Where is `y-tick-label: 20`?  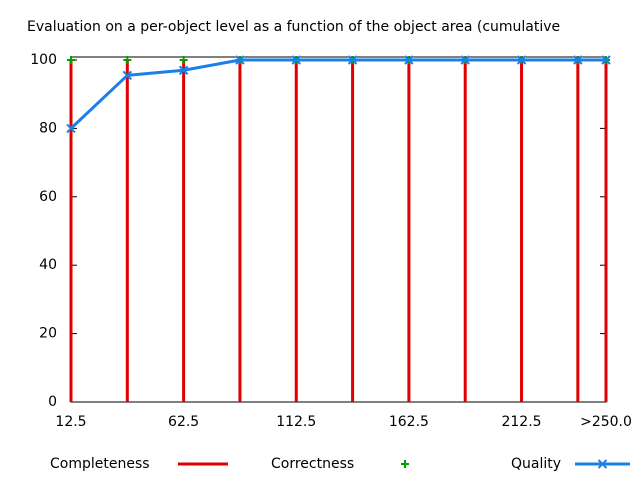
y-tick-label: 20 is located at coordinates (48, 334).